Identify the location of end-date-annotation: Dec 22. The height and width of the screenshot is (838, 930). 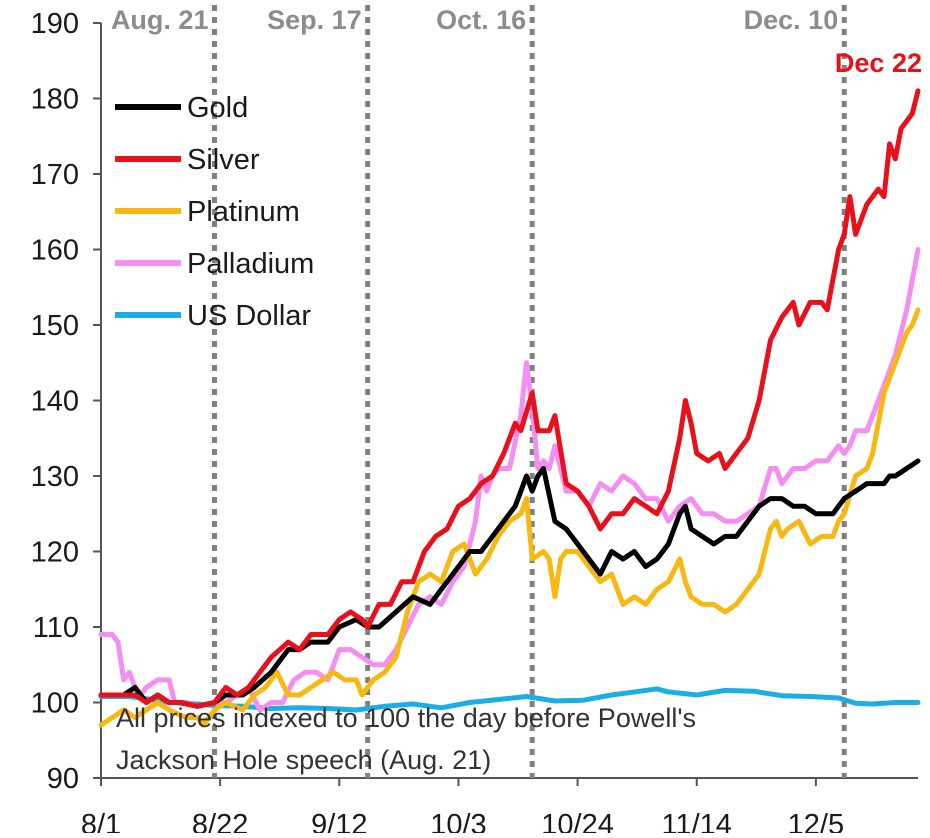
(878, 63).